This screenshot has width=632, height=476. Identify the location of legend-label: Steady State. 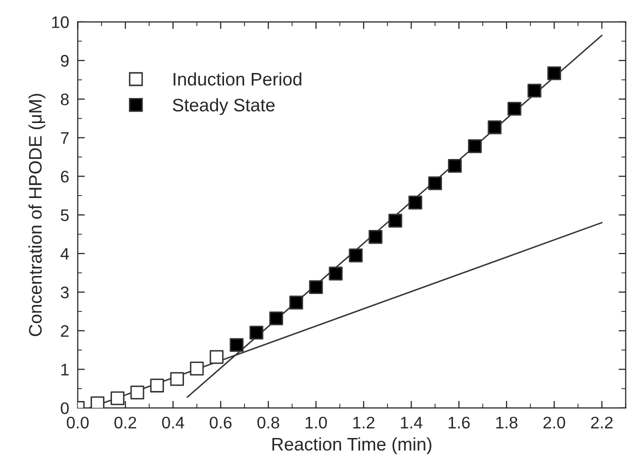
(223, 107).